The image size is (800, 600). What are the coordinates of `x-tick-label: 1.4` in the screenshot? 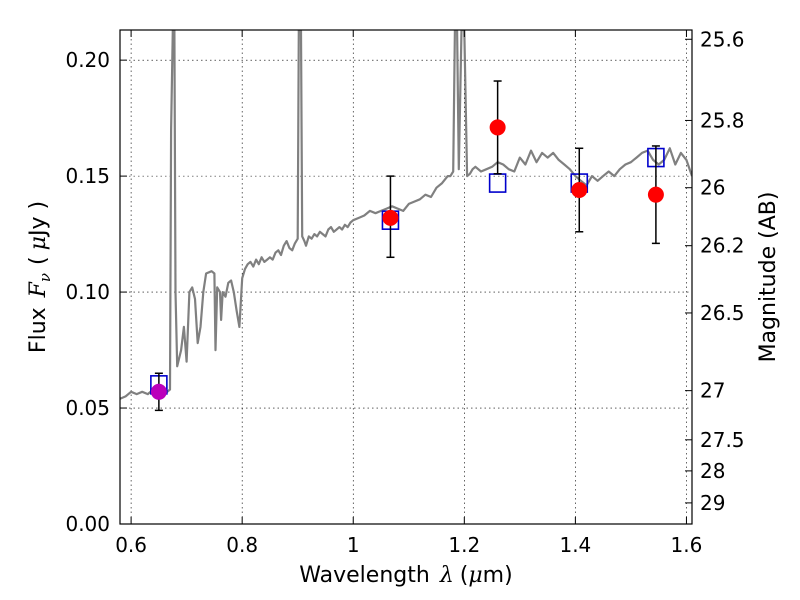 It's located at (575, 545).